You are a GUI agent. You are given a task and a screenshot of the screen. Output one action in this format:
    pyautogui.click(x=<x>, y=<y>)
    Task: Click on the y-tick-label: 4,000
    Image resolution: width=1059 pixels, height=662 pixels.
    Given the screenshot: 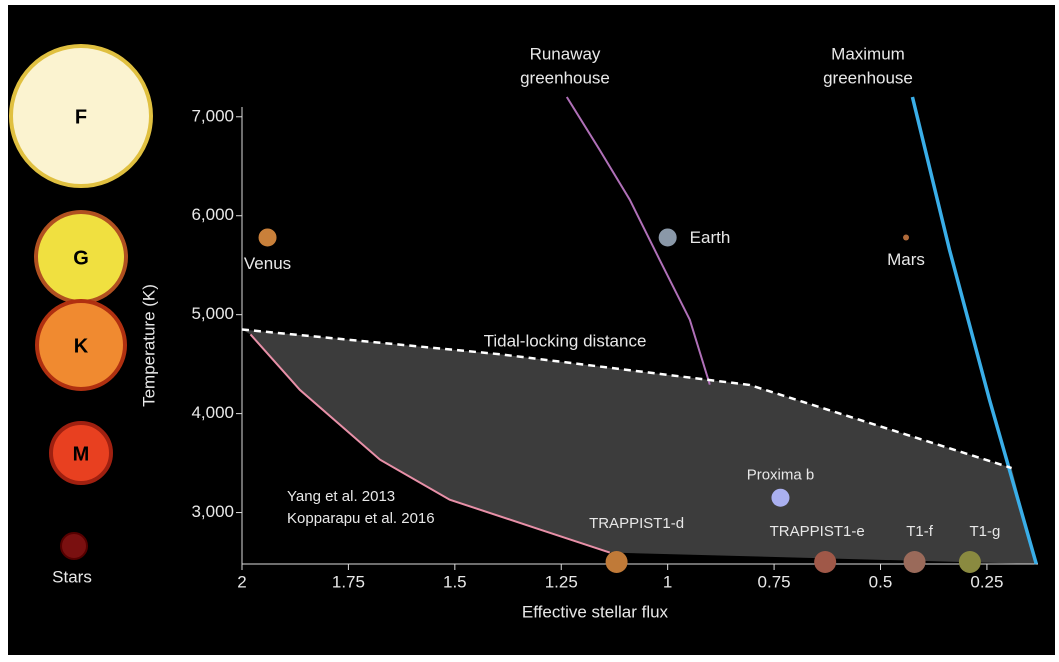 What is the action you would take?
    pyautogui.click(x=212, y=412)
    